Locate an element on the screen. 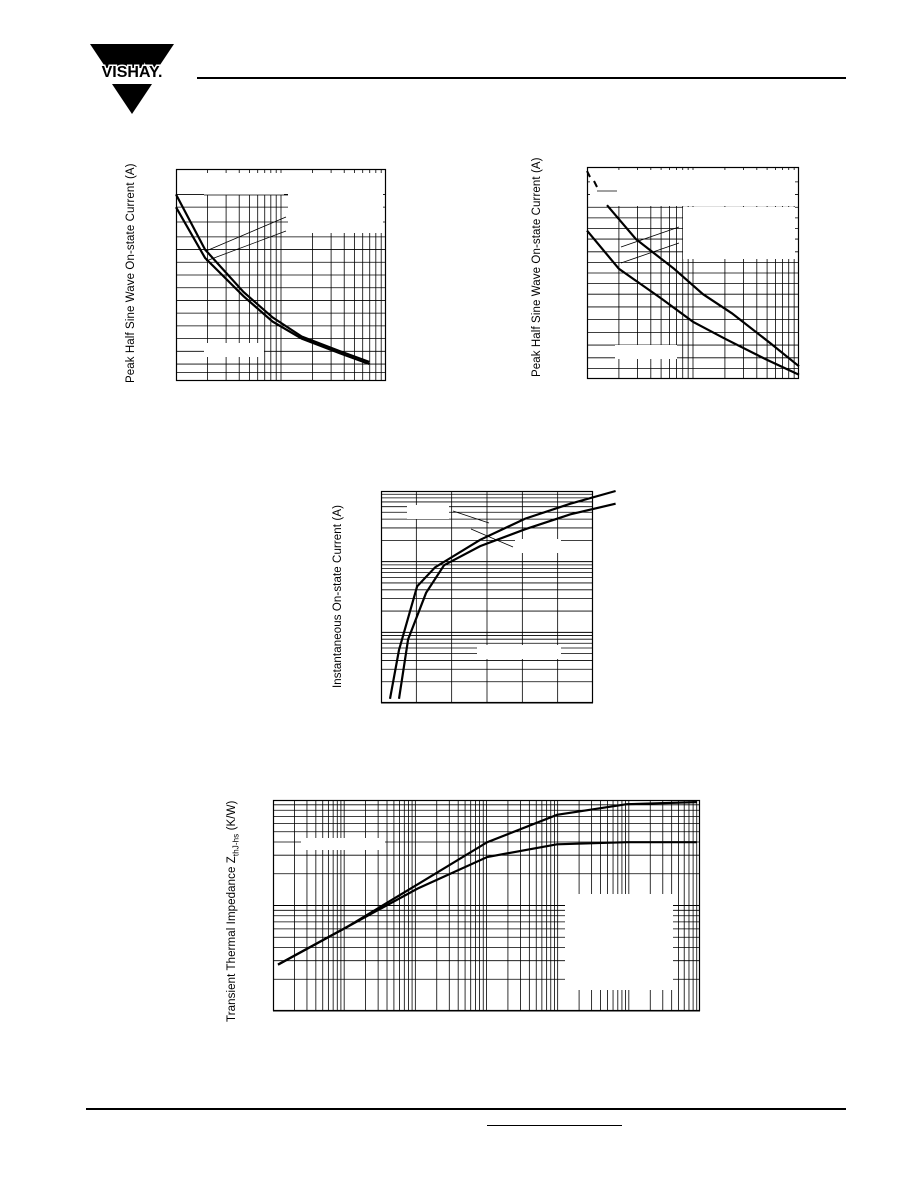 The height and width of the screenshot is (1188, 918). fig2-cond-area is located at coordinates (646, 352).